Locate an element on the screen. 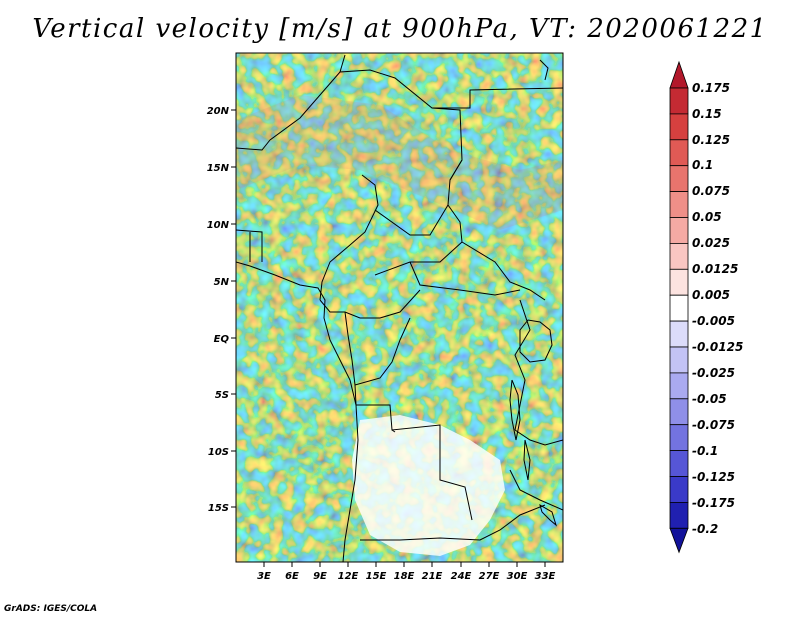 This screenshot has width=800, height=618. lon-label: 21E is located at coordinates (432, 576).